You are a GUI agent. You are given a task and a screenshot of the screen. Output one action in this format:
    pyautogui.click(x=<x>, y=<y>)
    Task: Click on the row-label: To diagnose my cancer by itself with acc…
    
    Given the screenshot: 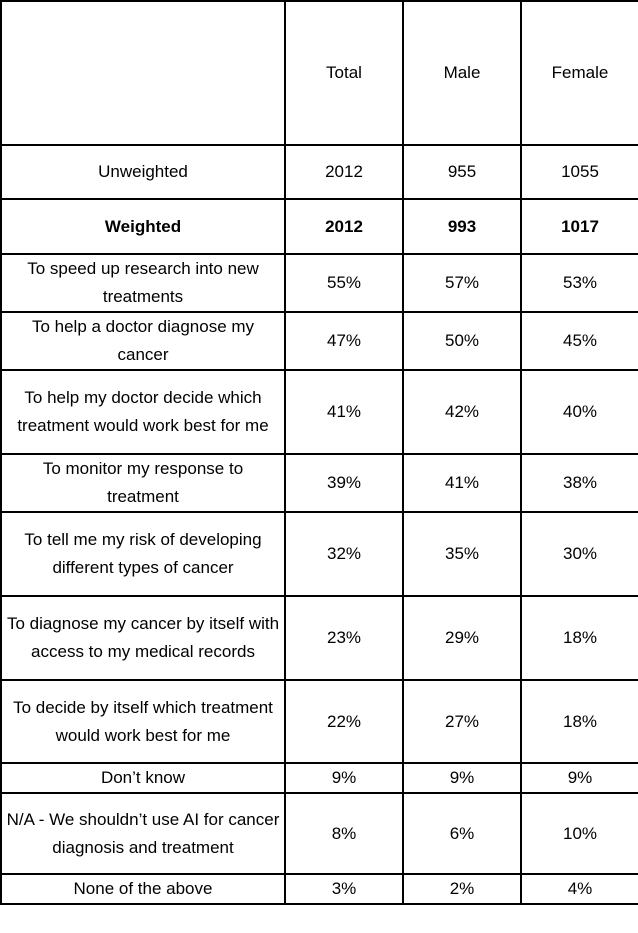 What is the action you would take?
    pyautogui.click(x=143, y=638)
    